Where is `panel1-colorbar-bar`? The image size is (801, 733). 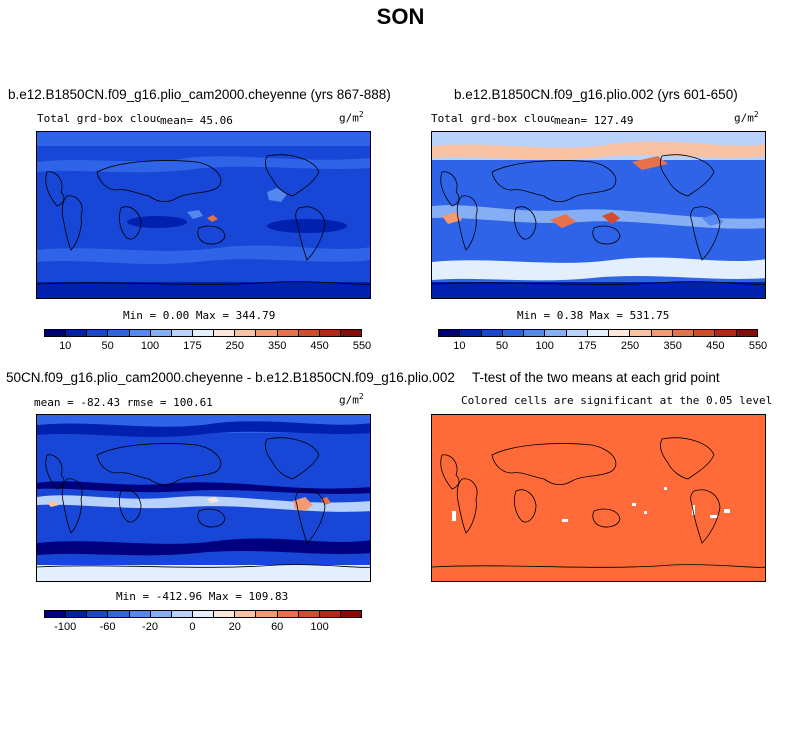
panel1-colorbar-bar is located at coordinates (203, 333).